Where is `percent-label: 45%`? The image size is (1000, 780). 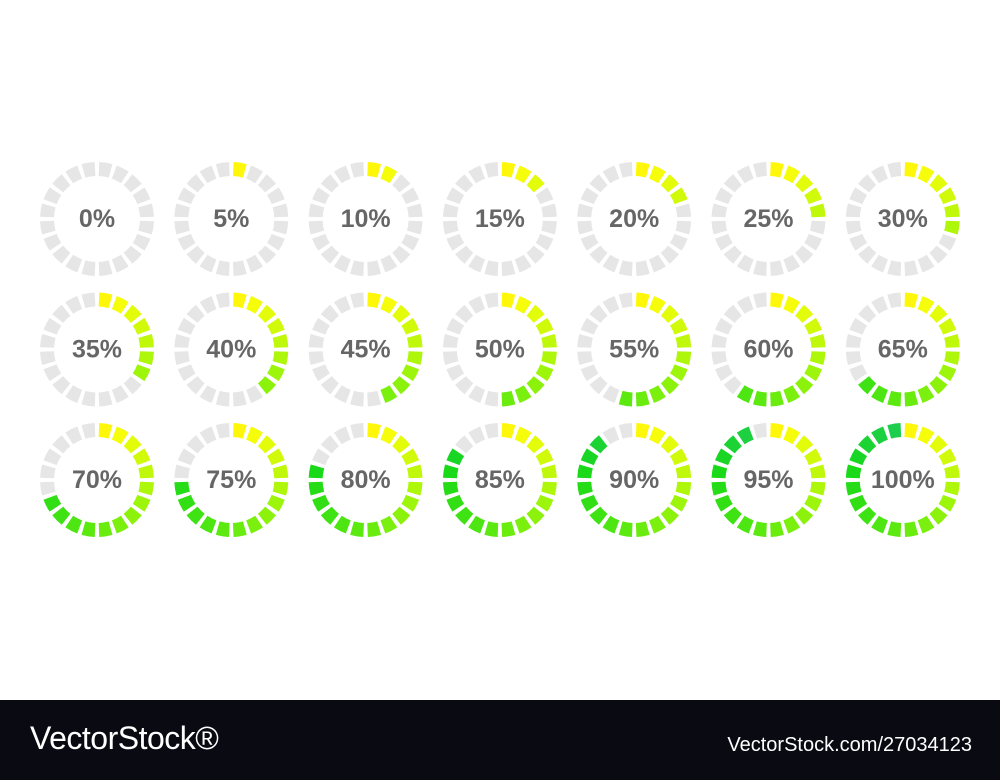 percent-label: 45% is located at coordinates (366, 350).